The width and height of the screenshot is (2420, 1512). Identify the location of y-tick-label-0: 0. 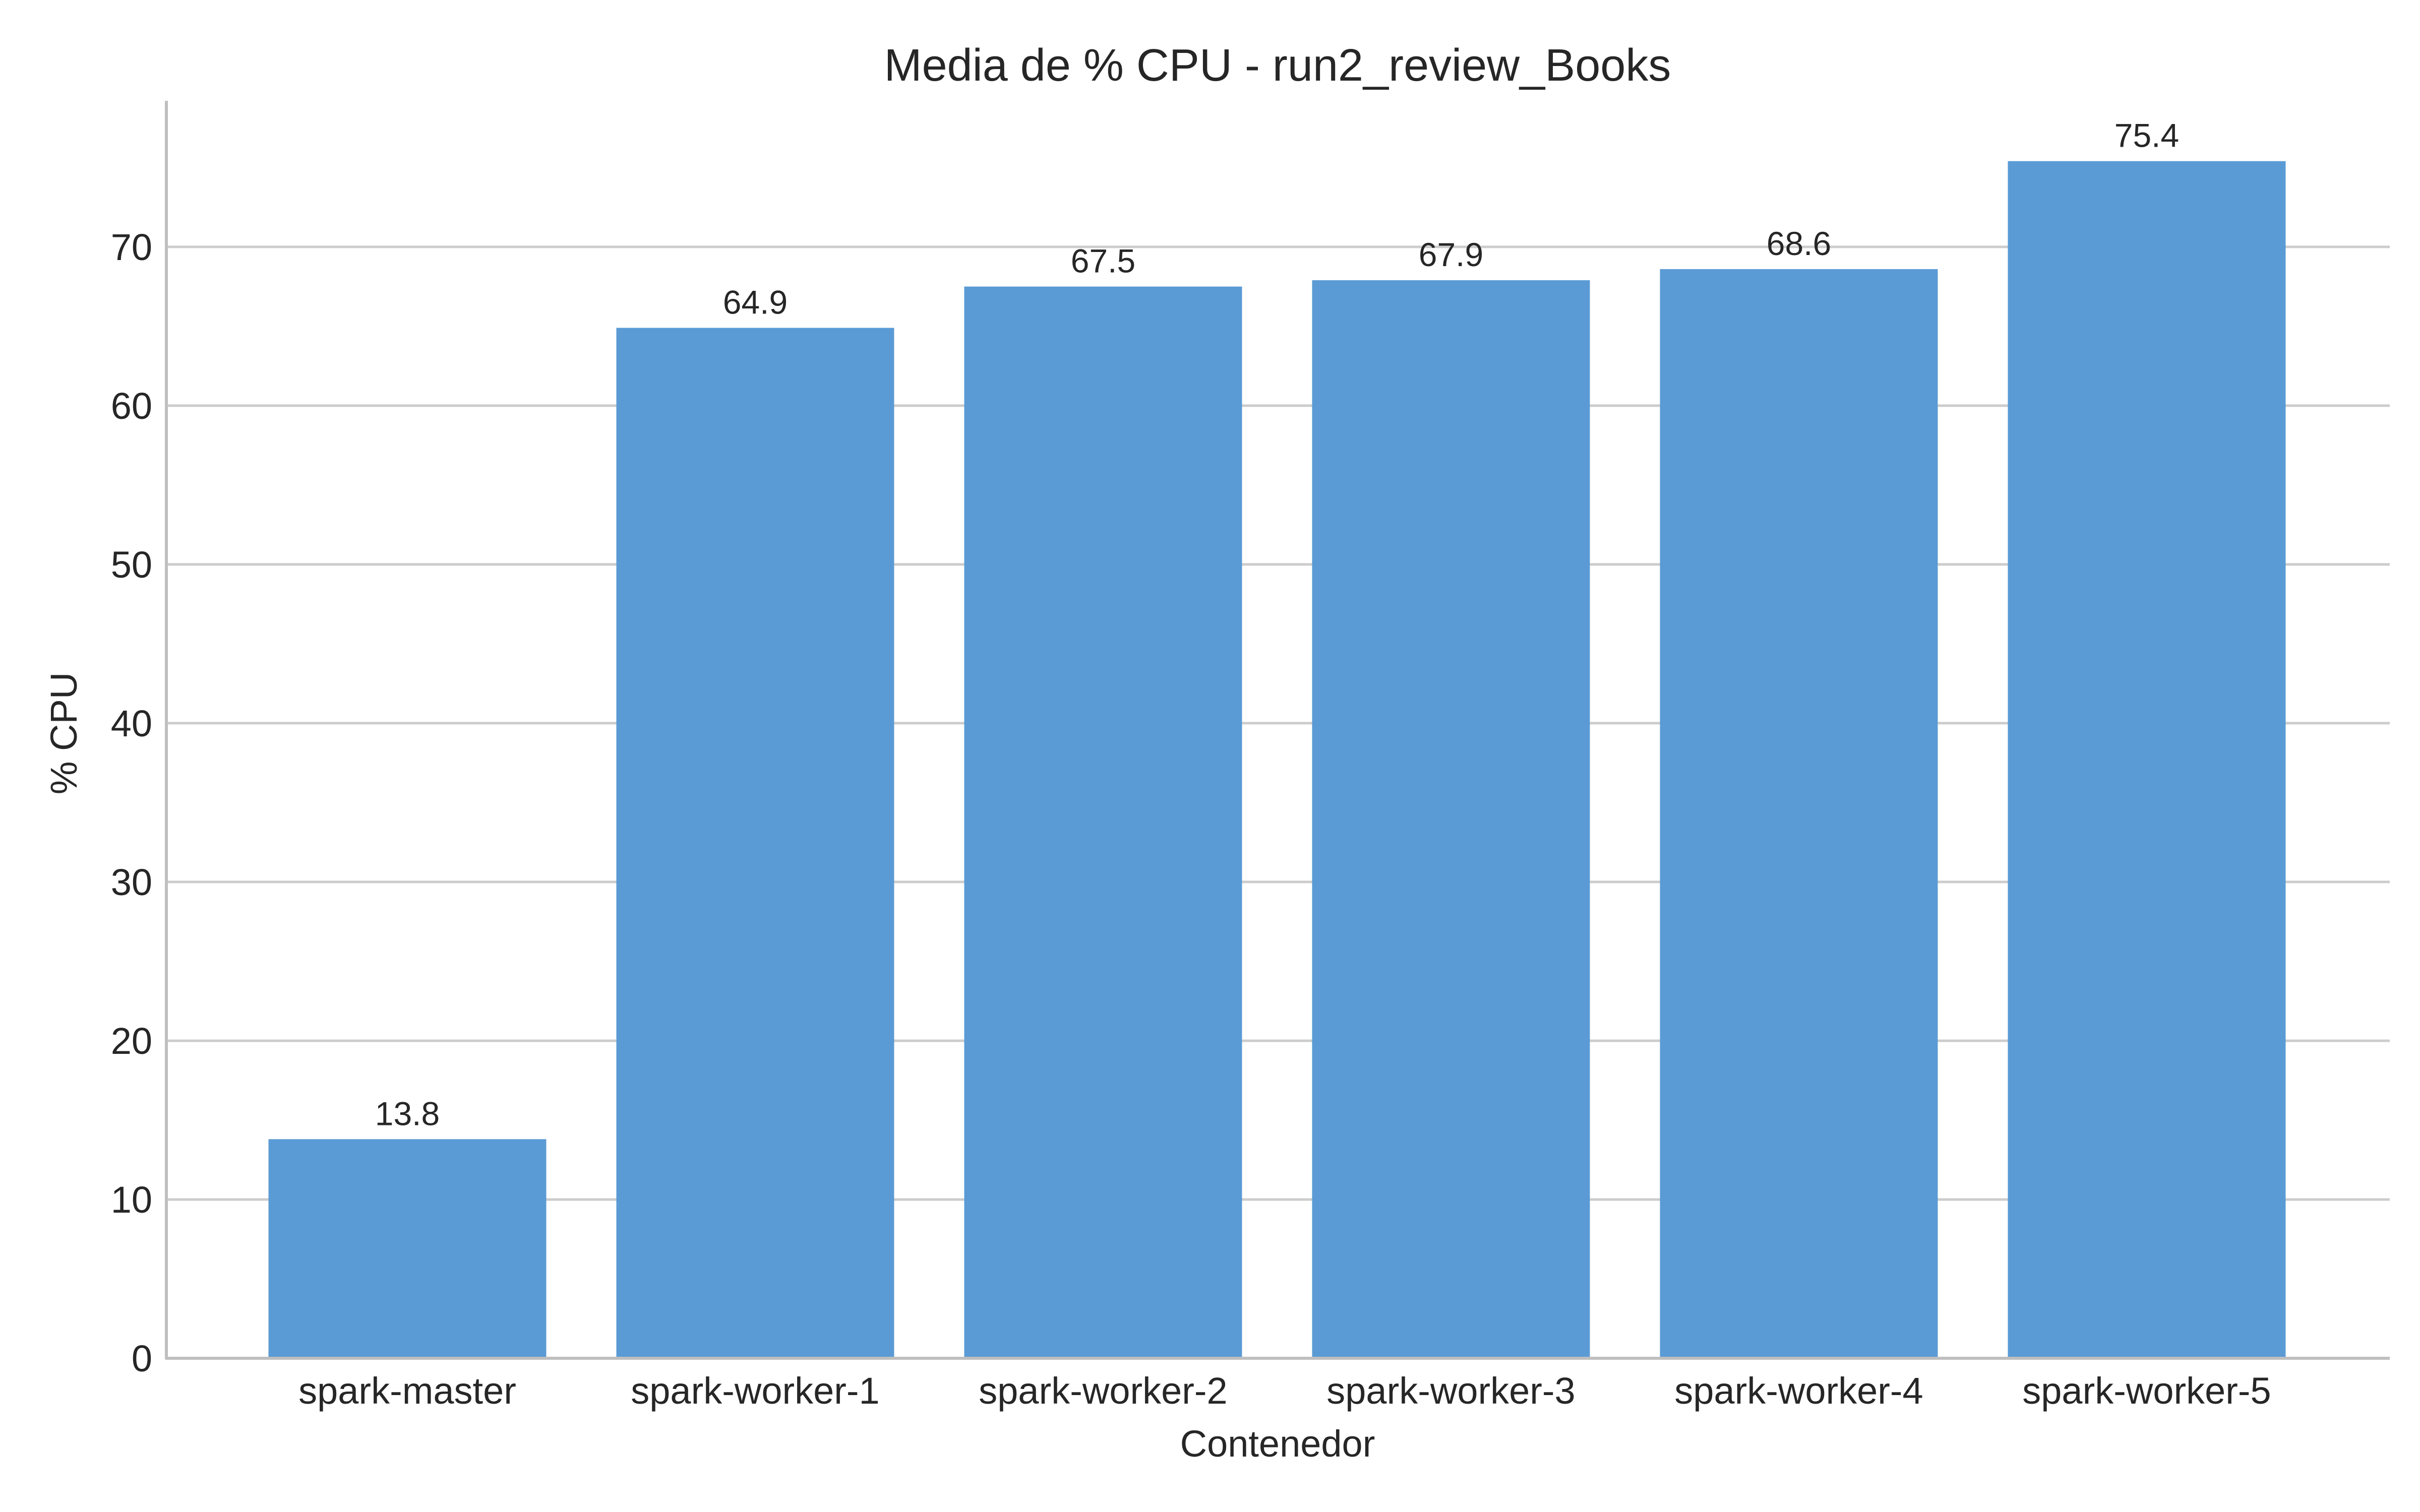
(142, 1358).